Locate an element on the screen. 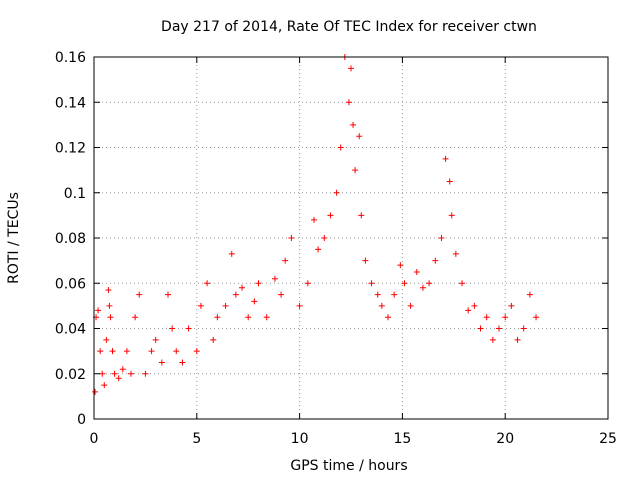 The image size is (640, 480). y-tick-label: 0 is located at coordinates (81, 420).